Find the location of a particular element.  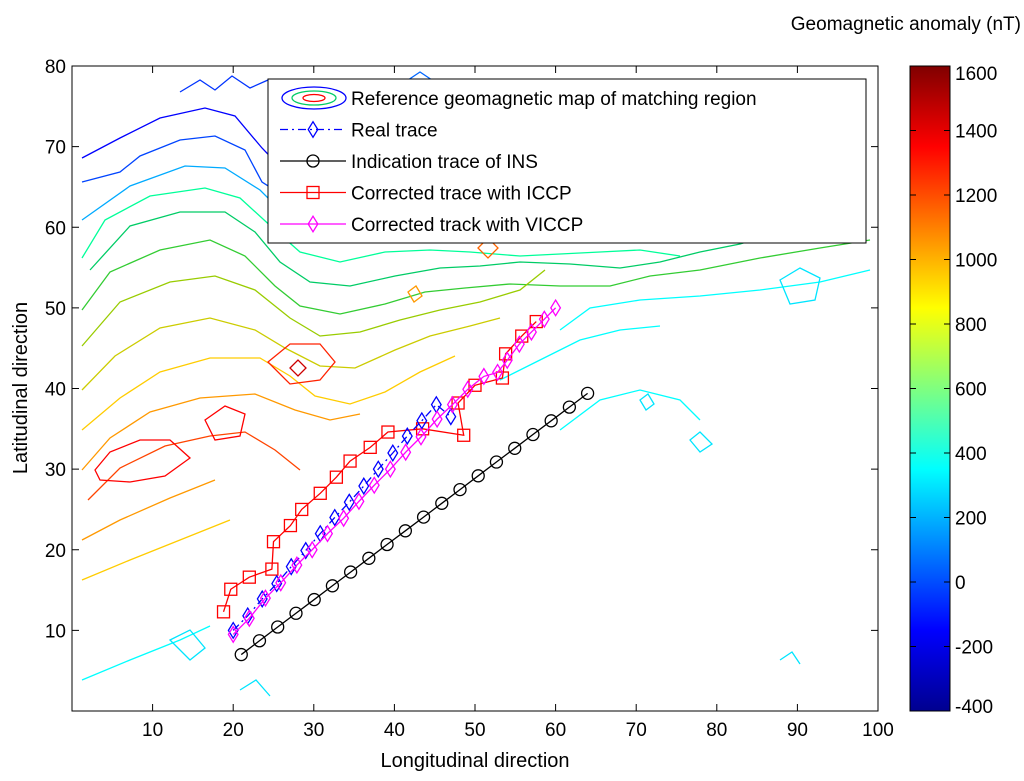

x-tick-label: 80 is located at coordinates (716, 730).